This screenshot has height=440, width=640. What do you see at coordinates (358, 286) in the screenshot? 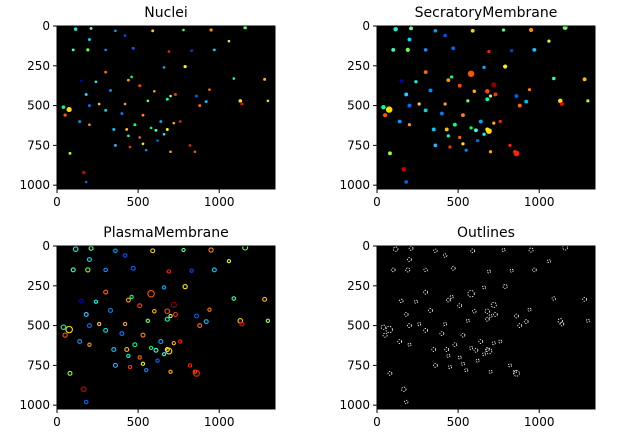
I see `y-tick-label: 250` at bounding box center [358, 286].